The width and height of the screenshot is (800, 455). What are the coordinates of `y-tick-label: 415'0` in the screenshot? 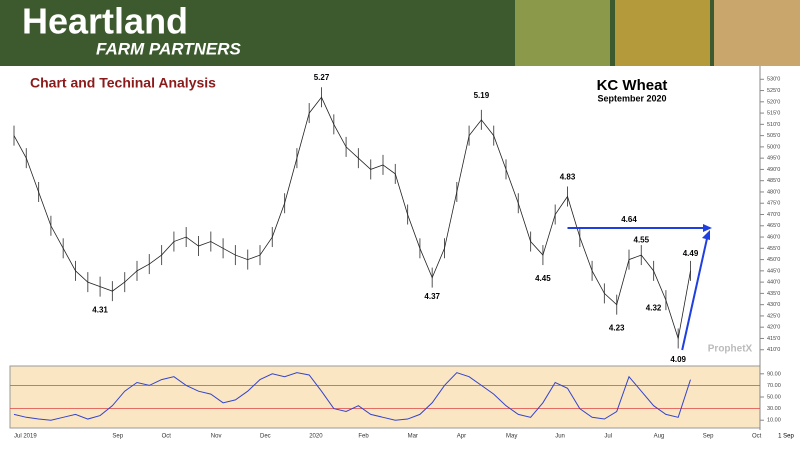 It's located at (773, 339).